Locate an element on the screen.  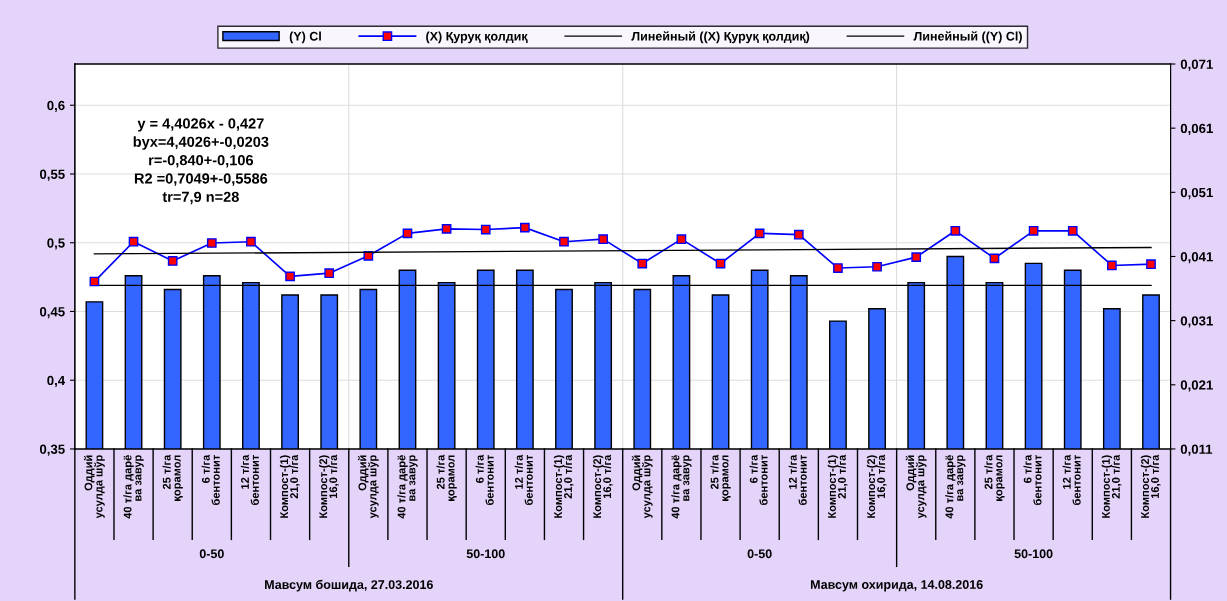
y2-tick-label: 0,021 is located at coordinates (1196, 386).